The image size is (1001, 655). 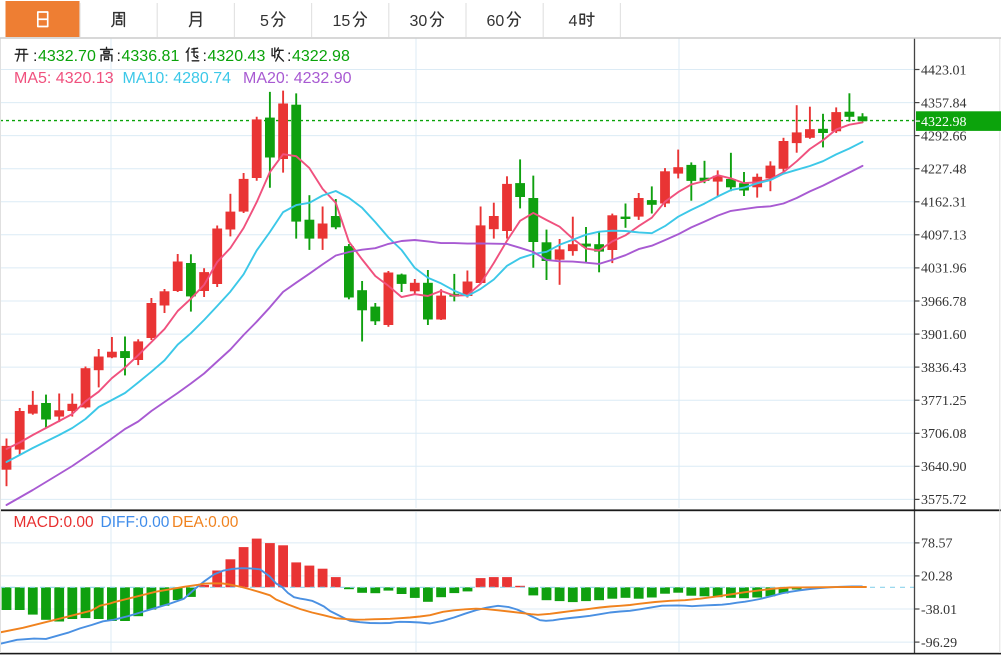 I want to click on svg-text: 4292.66, so click(x=944, y=136).